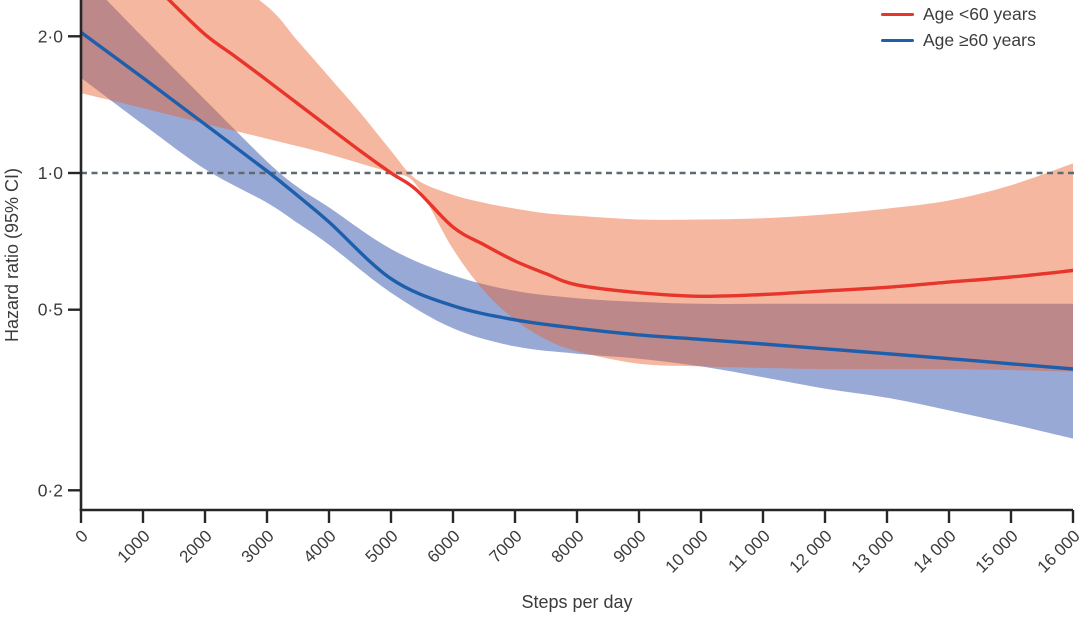 The image size is (1080, 620). I want to click on legend: Age <60 years Age ≥60 years, so click(958, 27).